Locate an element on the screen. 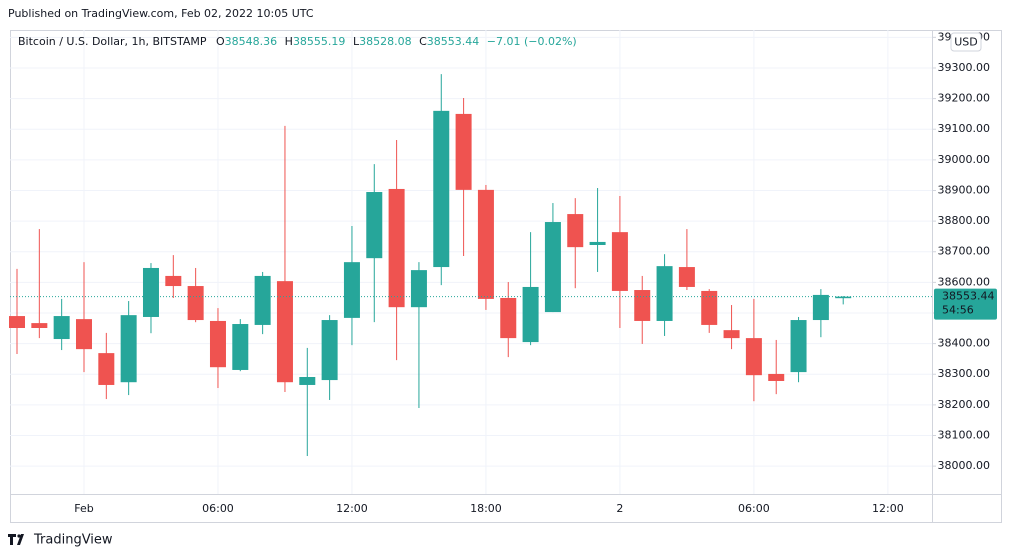 This screenshot has height=558, width=1012. brand-name: TradingView is located at coordinates (73, 540).